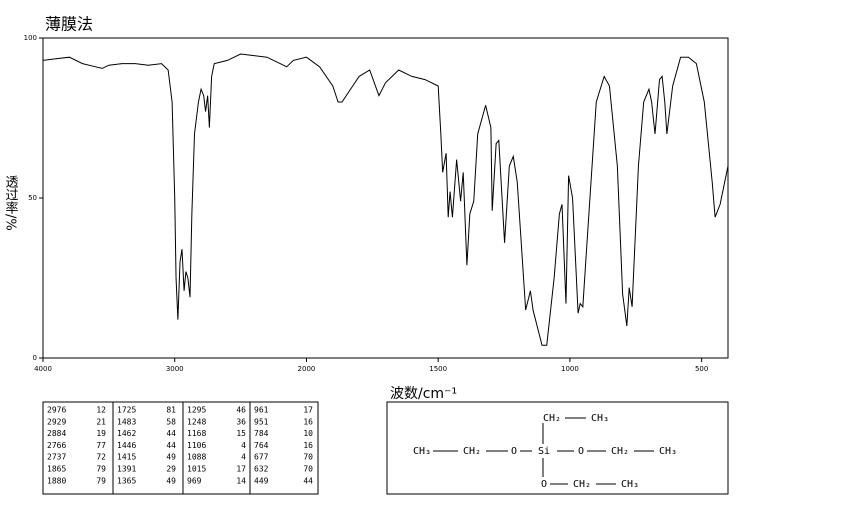 The image size is (850, 510). Describe the element at coordinates (126, 480) in the screenshot. I see `peak-wavenumber: 1365` at that location.